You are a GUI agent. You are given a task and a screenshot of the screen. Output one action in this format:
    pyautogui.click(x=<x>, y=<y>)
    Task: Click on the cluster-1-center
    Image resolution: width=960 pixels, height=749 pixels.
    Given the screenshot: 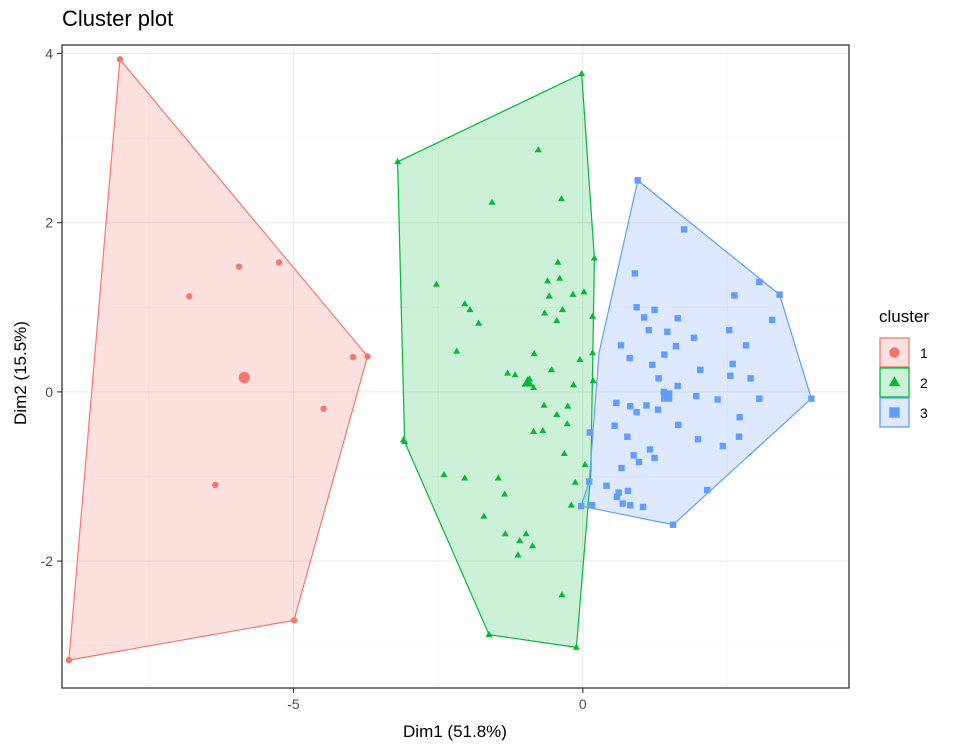 What is the action you would take?
    pyautogui.click(x=244, y=377)
    